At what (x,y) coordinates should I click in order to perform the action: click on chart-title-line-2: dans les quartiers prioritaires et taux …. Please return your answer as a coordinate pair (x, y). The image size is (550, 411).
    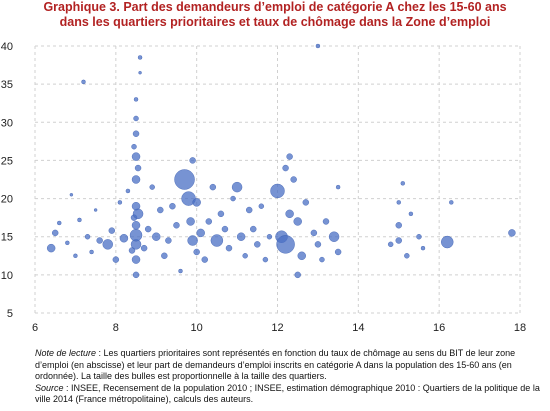
    Looking at the image, I should click on (275, 22).